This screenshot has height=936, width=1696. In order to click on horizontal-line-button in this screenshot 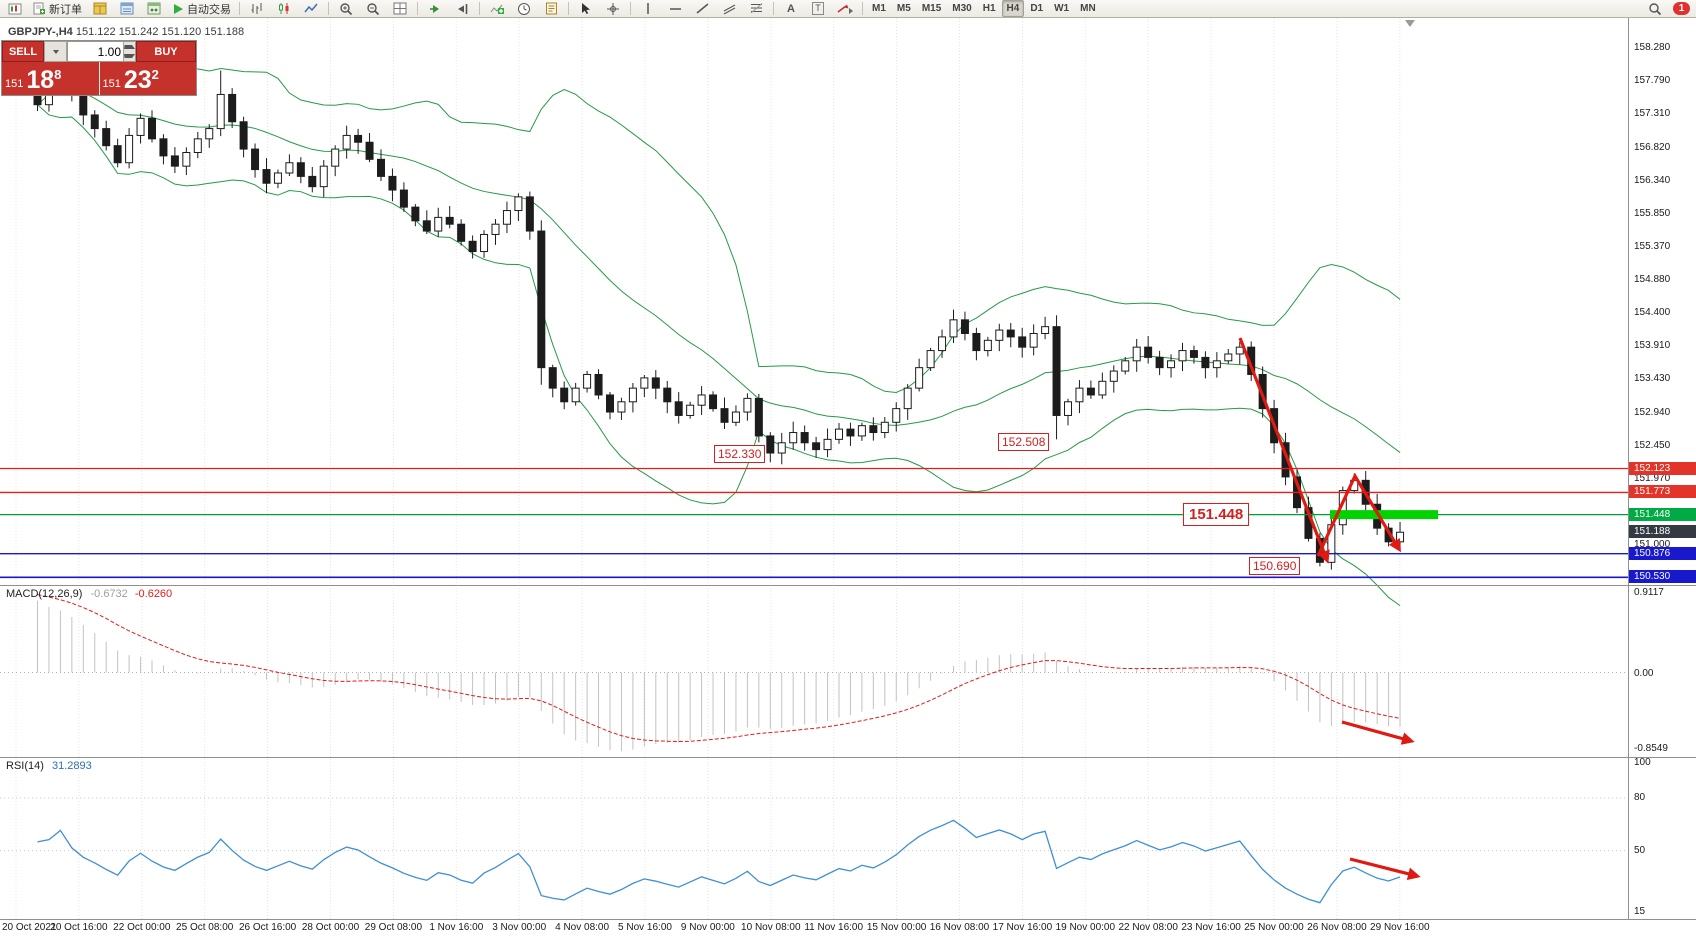, I will do `click(675, 9)`.